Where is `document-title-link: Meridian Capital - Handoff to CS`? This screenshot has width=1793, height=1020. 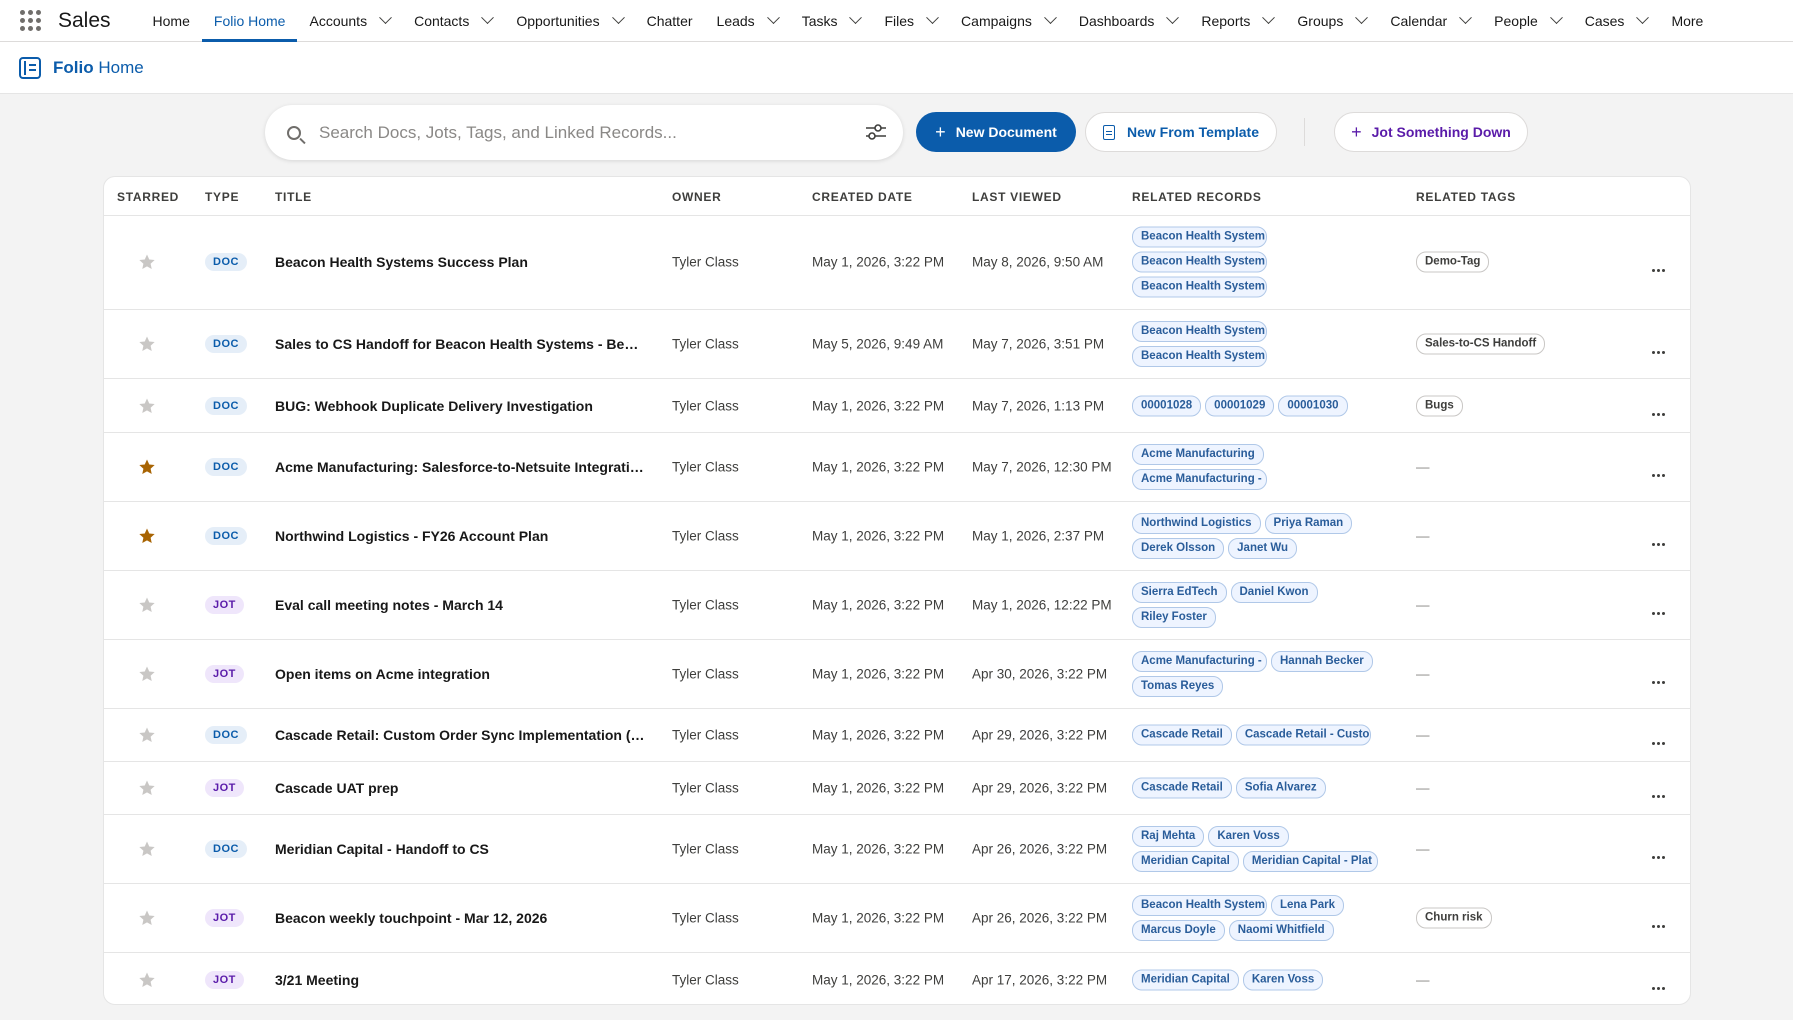
document-title-link: Meridian Capital - Handoff to CS is located at coordinates (382, 849).